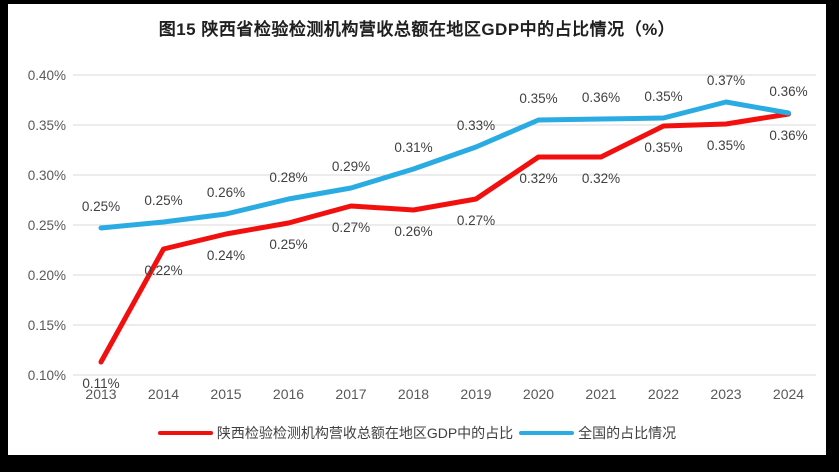 The image size is (839, 472). What do you see at coordinates (365, 433) in the screenshot?
I see `legend-label-shaanxi: 陕西检验检测机构营收总额在地区GDP中的占比` at bounding box center [365, 433].